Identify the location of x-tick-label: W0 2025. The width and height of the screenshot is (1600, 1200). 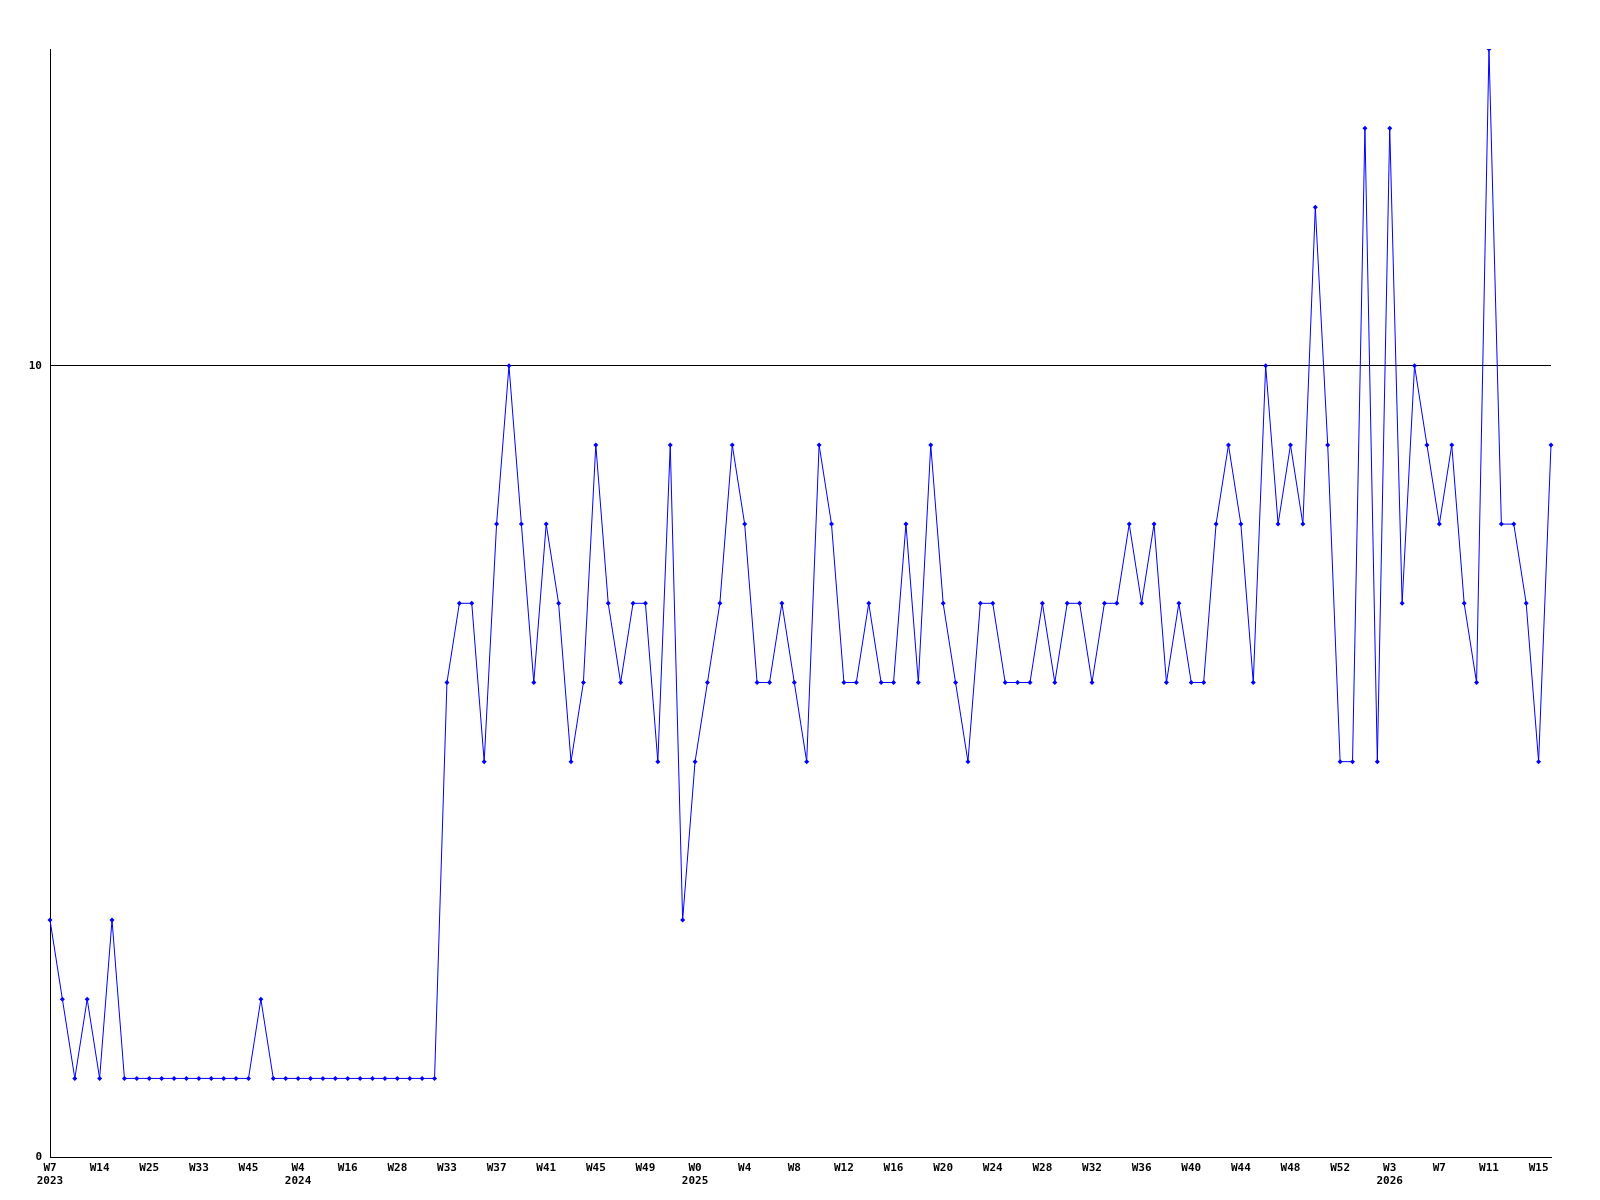
(695, 1174).